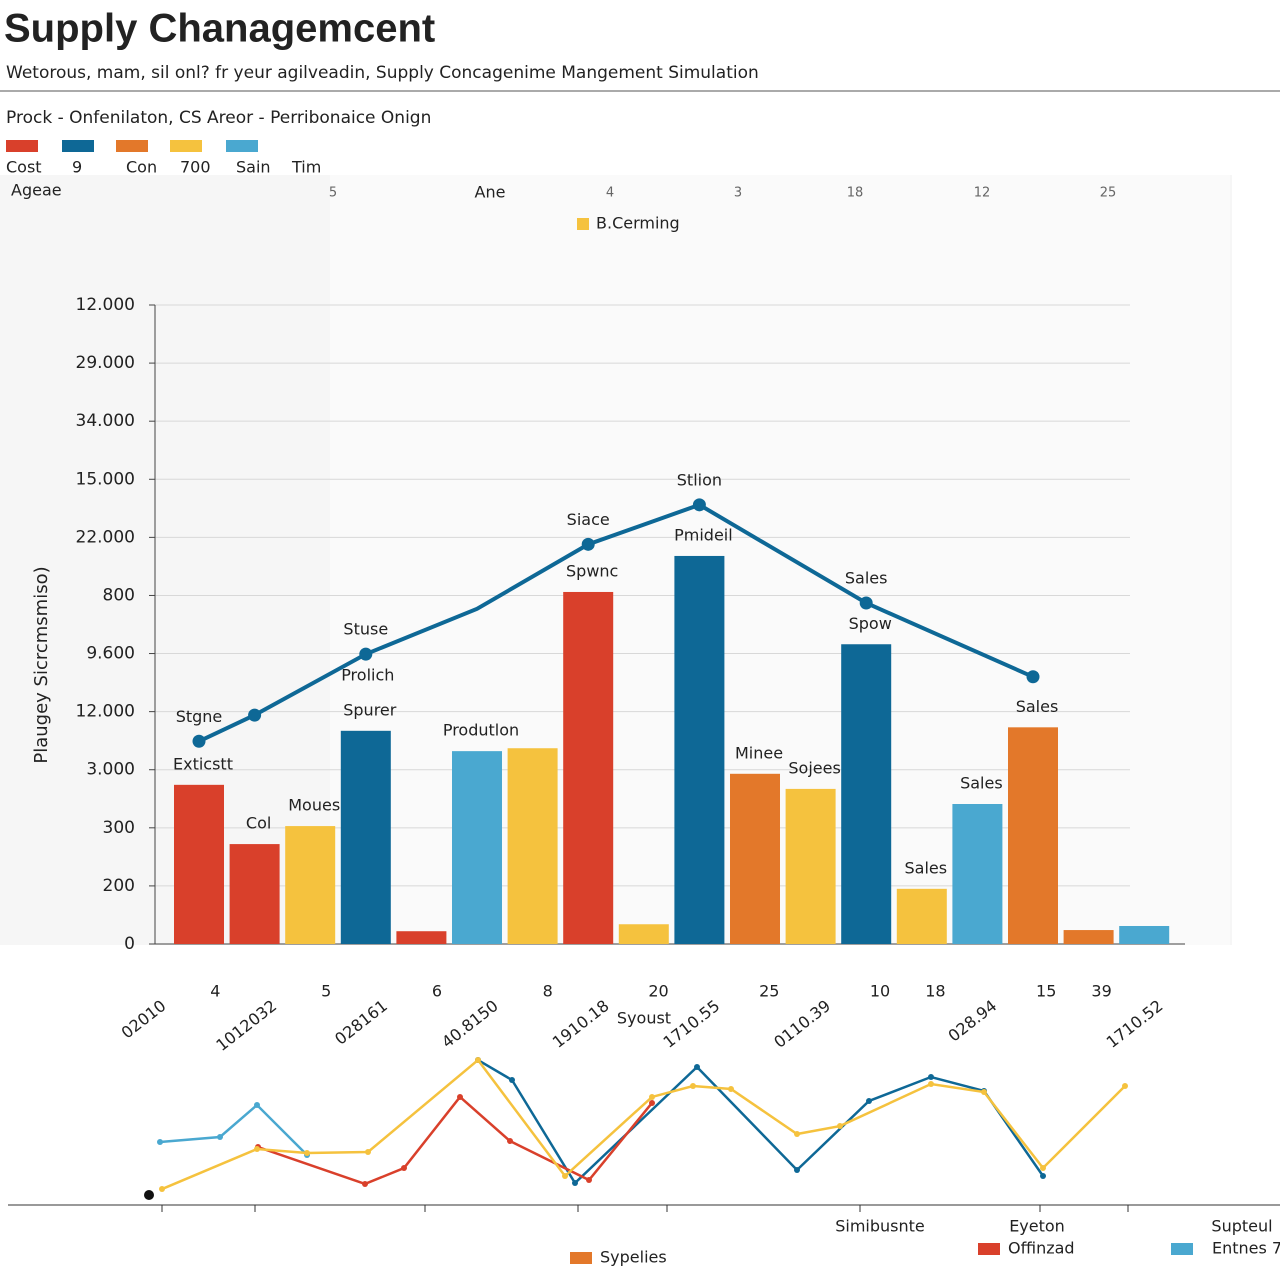  Describe the element at coordinates (219, 29) in the screenshot. I see `chart-title: Supply Chanagemcent` at that location.